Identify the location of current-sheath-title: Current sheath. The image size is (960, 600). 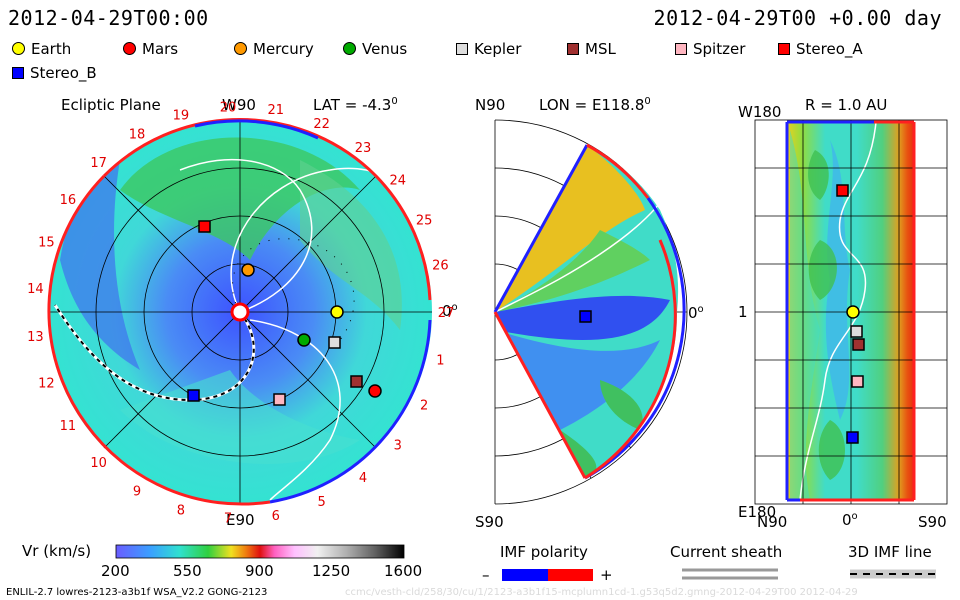
(726, 552).